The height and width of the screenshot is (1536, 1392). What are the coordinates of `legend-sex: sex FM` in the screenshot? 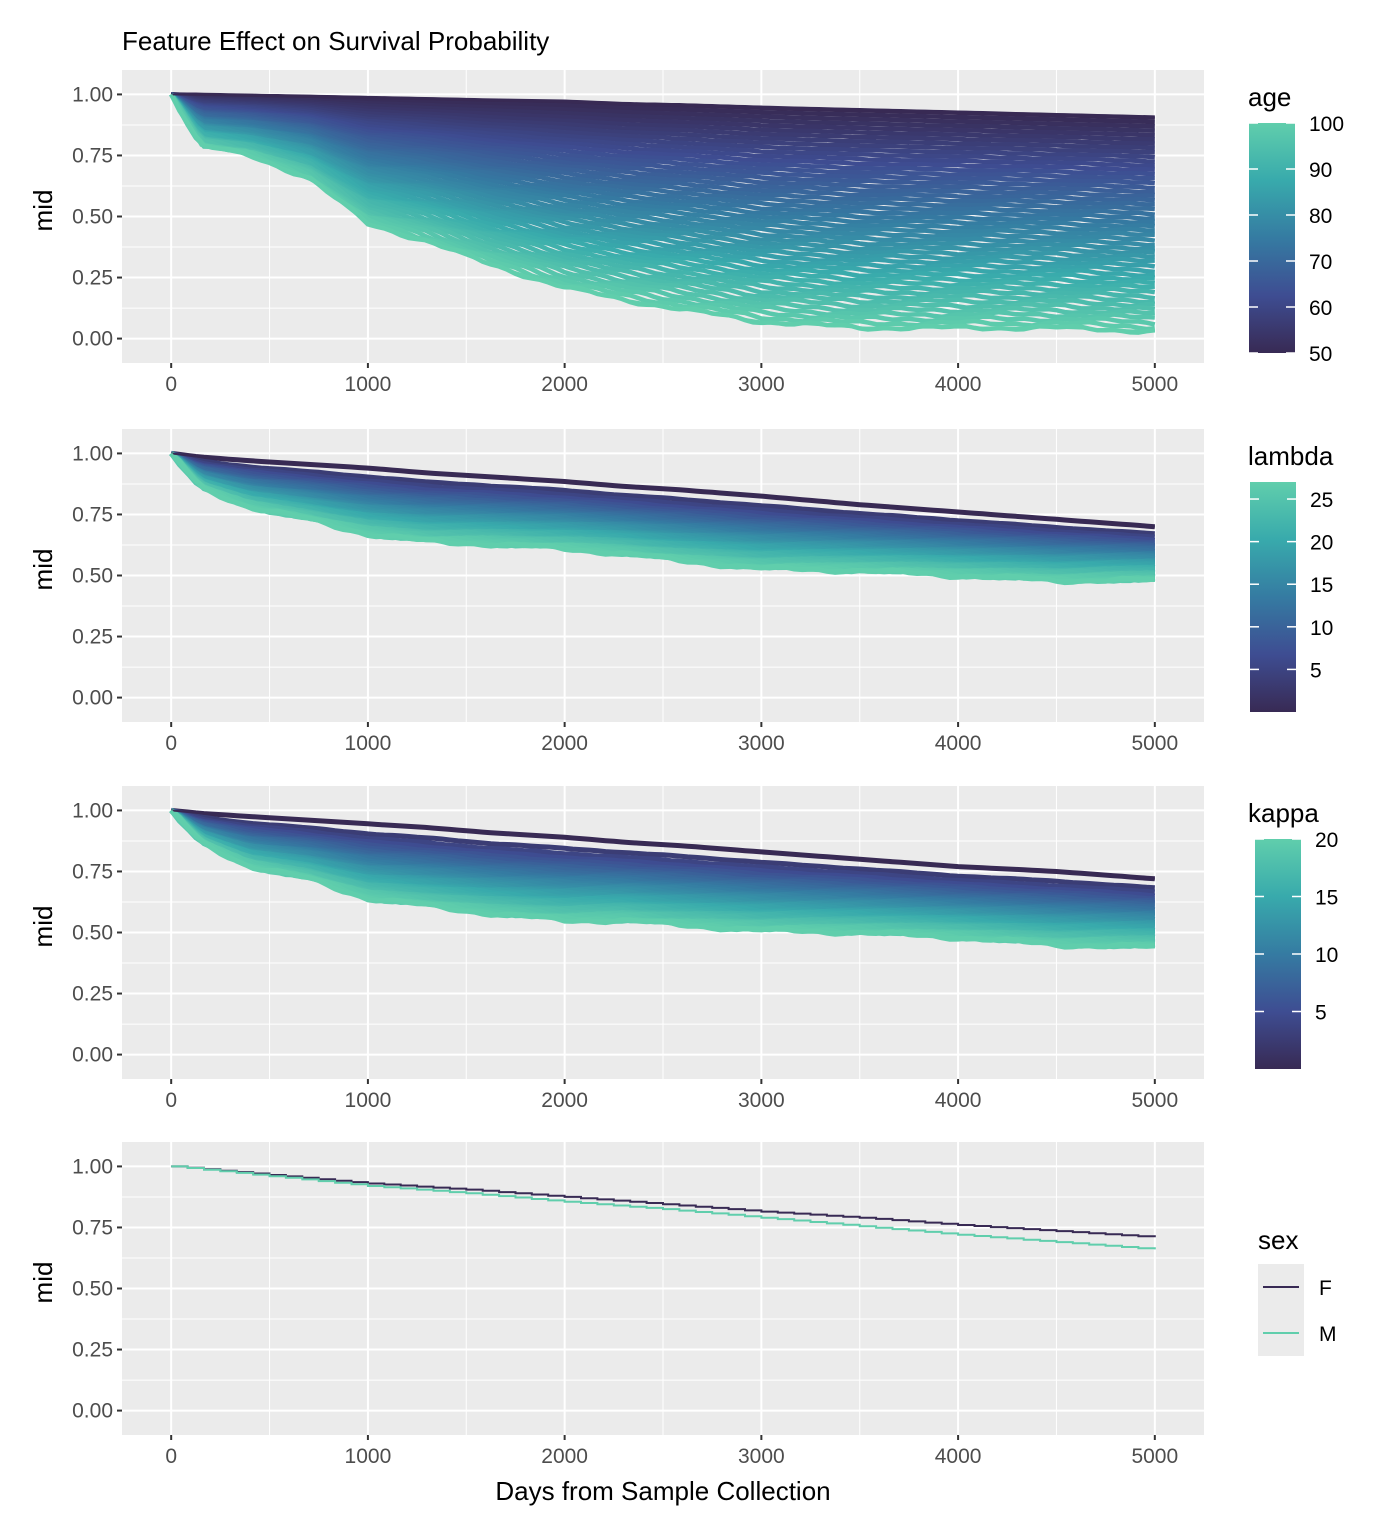 It's located at (1297, 1290).